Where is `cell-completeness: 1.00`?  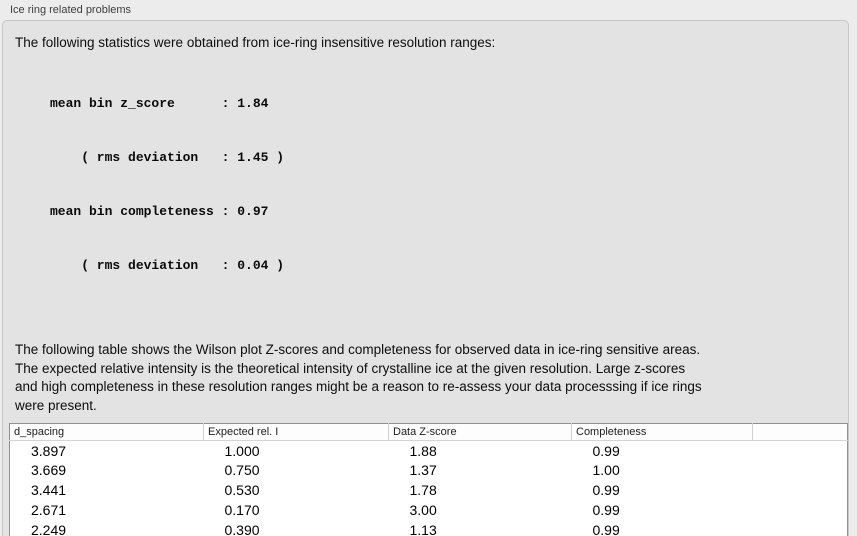
cell-completeness: 1.00 is located at coordinates (606, 470).